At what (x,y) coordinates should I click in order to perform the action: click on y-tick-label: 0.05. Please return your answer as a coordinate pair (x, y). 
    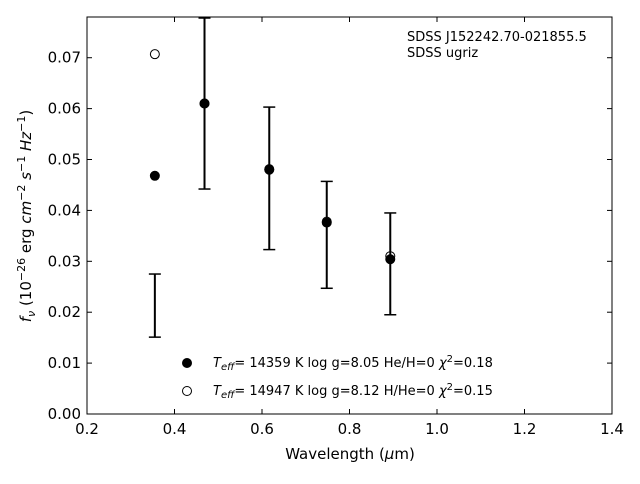
    Looking at the image, I should click on (64, 160).